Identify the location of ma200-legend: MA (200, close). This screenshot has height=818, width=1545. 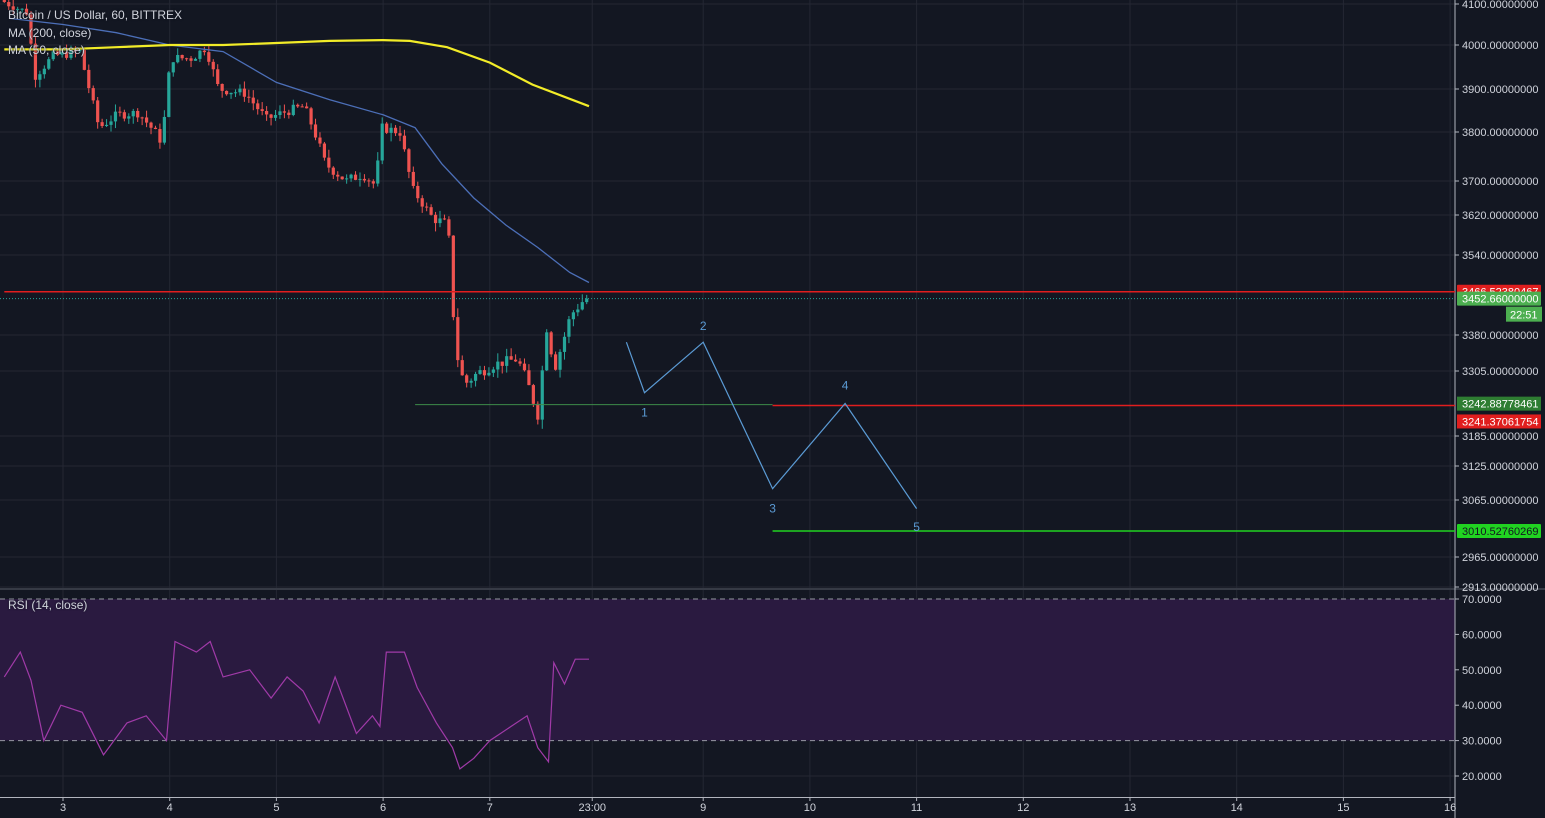
(50, 33).